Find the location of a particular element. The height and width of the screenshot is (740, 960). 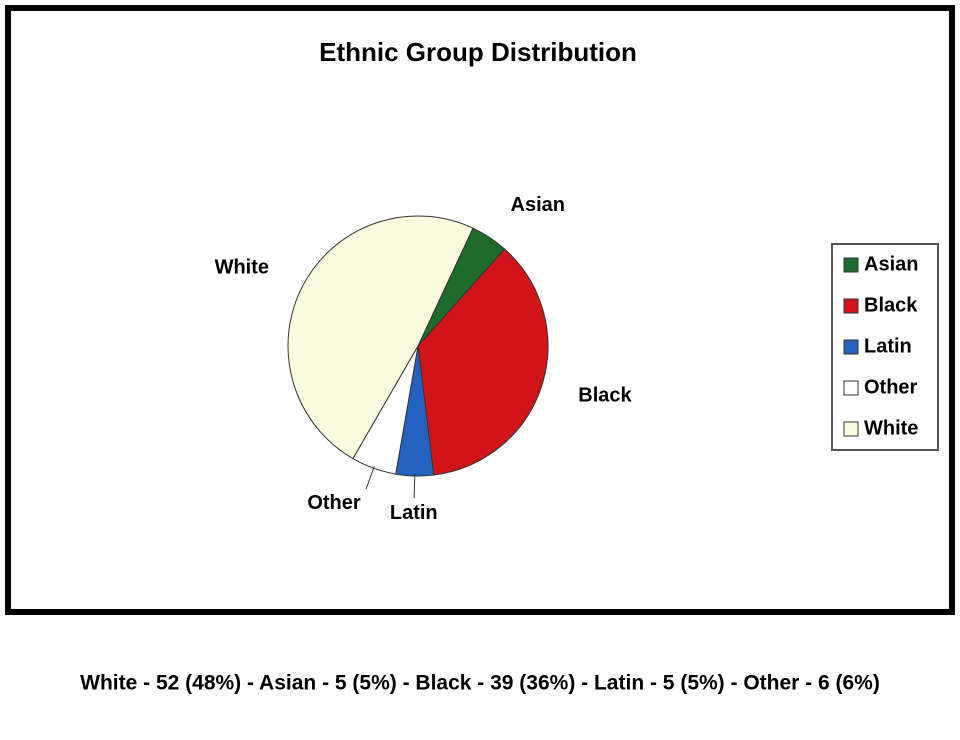

slice-label: Black is located at coordinates (605, 396).